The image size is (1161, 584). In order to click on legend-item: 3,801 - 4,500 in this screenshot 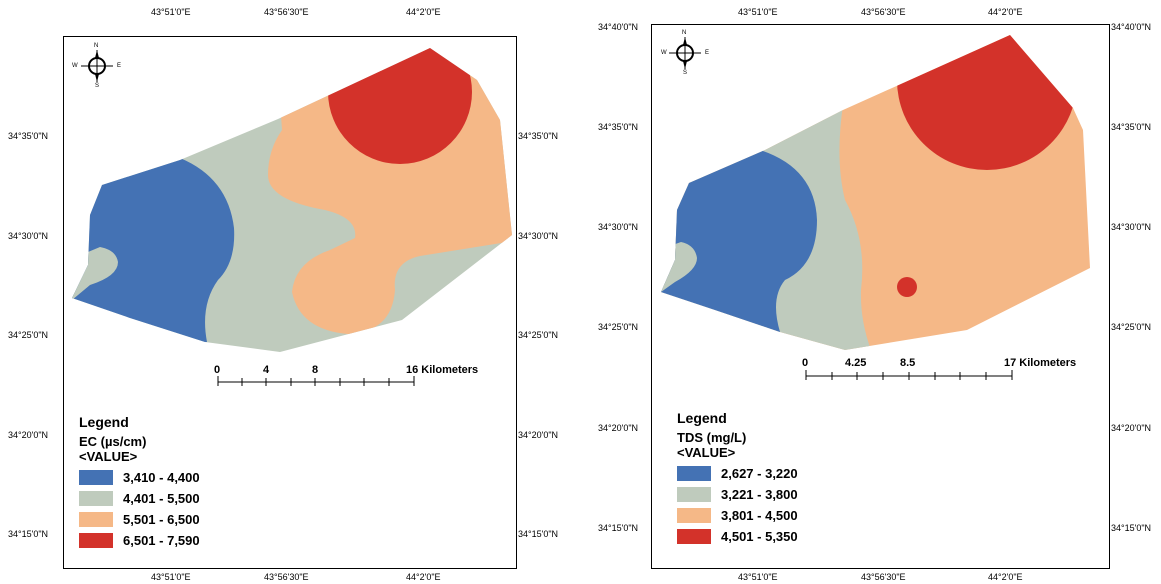, I will do `click(737, 515)`.